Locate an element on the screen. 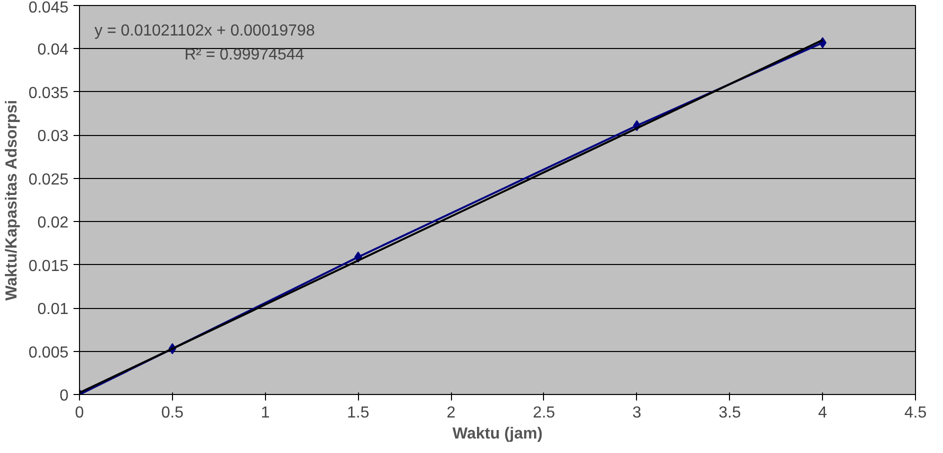 The width and height of the screenshot is (943, 453). y-tick-label: 0.005 is located at coordinates (48, 353).